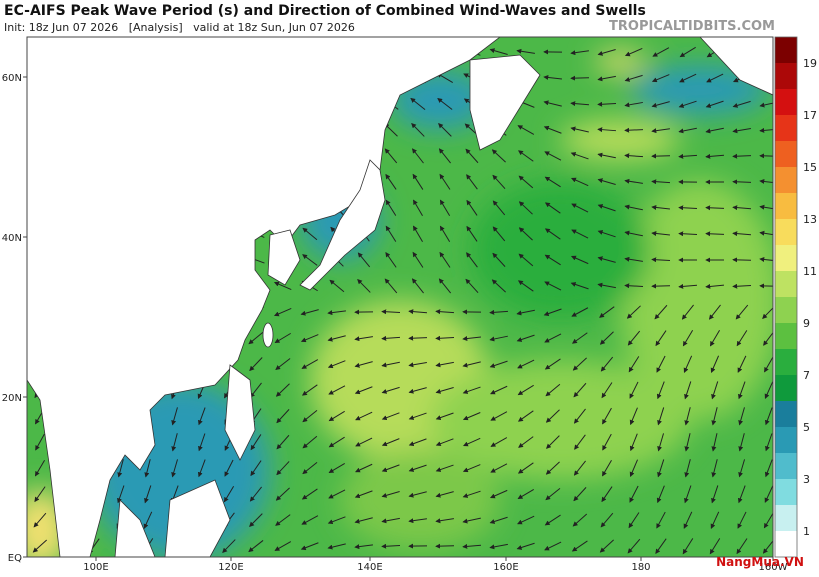 This screenshot has height=577, width=819. I want to click on colorbar-label: 15, so click(810, 167).